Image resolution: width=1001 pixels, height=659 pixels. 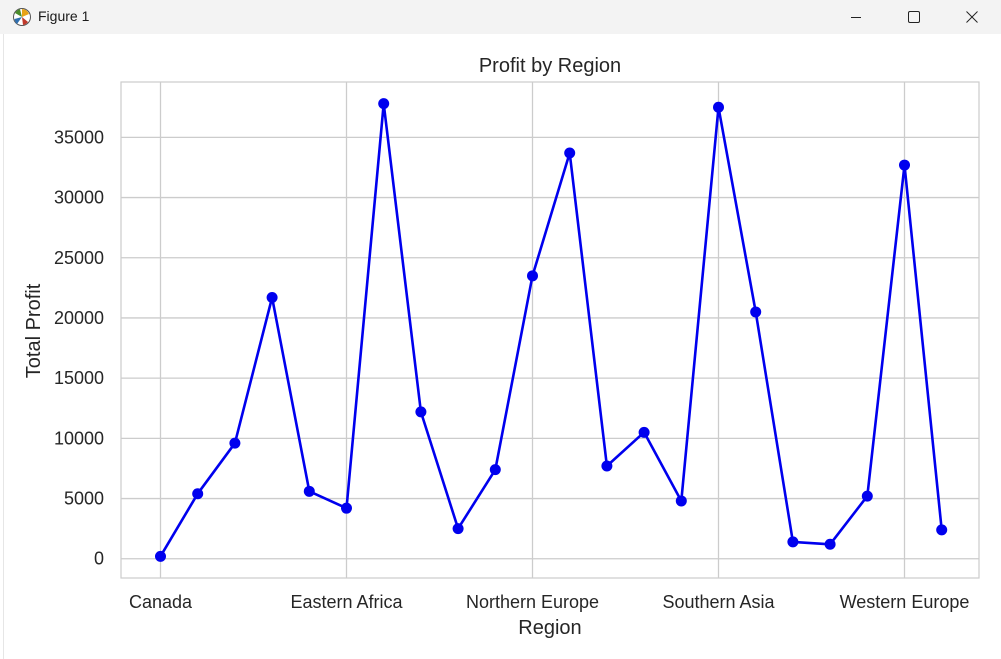 I want to click on window-left-border, so click(x=2, y=346).